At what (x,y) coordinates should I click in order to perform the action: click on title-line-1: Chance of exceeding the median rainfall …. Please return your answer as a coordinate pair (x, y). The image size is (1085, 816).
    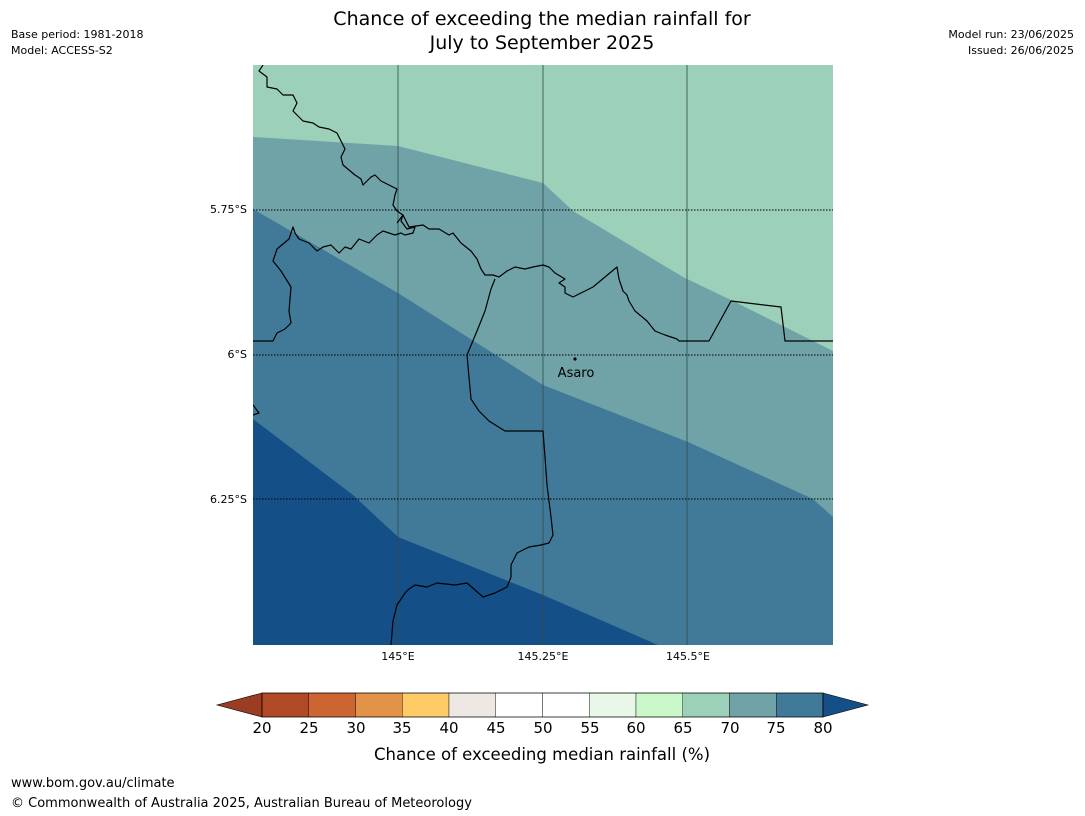
    Looking at the image, I should click on (542, 19).